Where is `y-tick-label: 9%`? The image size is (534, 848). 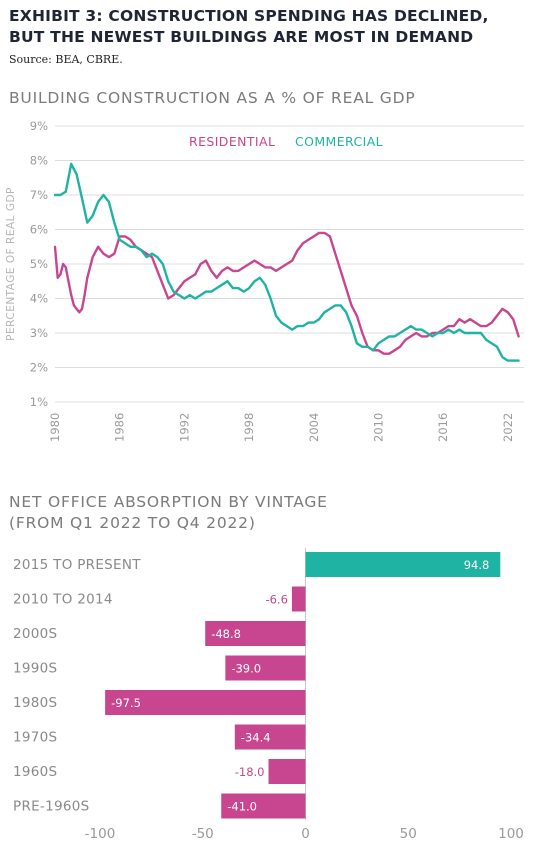 y-tick-label: 9% is located at coordinates (39, 126).